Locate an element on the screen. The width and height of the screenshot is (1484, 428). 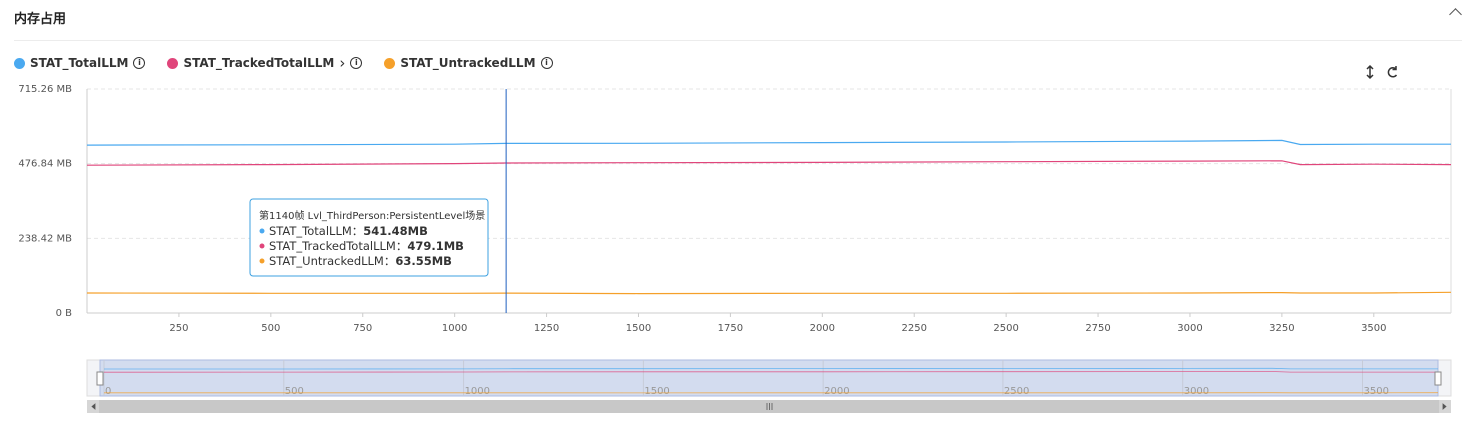
tooltip-row: STAT_UntrackedLLM：63.55MB is located at coordinates (360, 261).